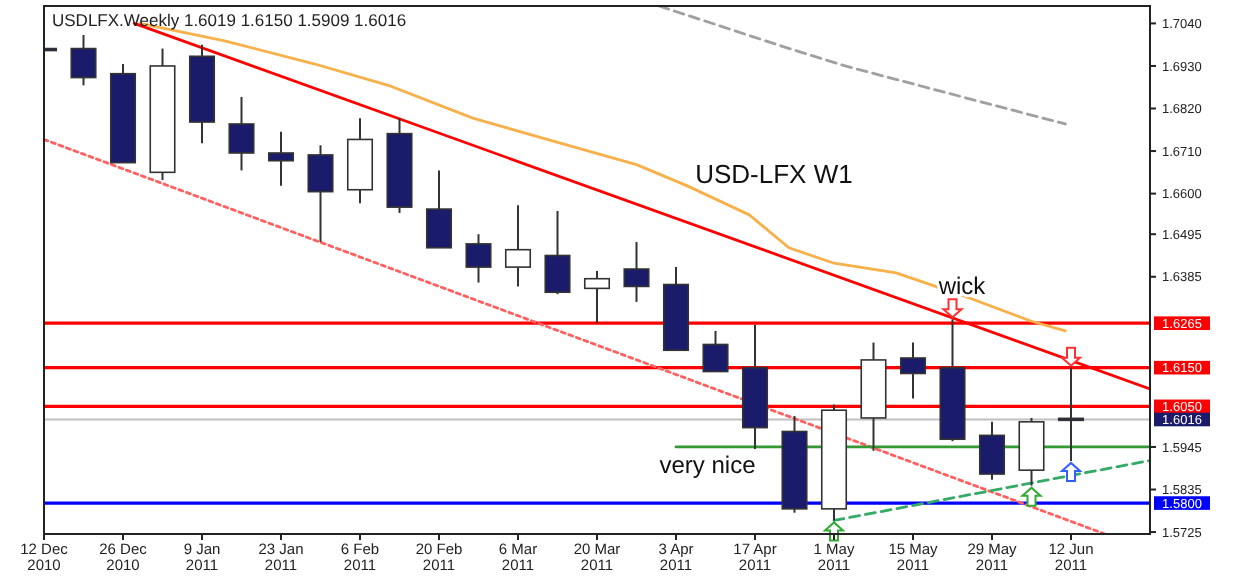 The width and height of the screenshot is (1250, 578). What do you see at coordinates (229, 20) in the screenshot?
I see `chart-title: USDLFX.Weekly 1.6019 1.6150 1.5909 1.6016` at bounding box center [229, 20].